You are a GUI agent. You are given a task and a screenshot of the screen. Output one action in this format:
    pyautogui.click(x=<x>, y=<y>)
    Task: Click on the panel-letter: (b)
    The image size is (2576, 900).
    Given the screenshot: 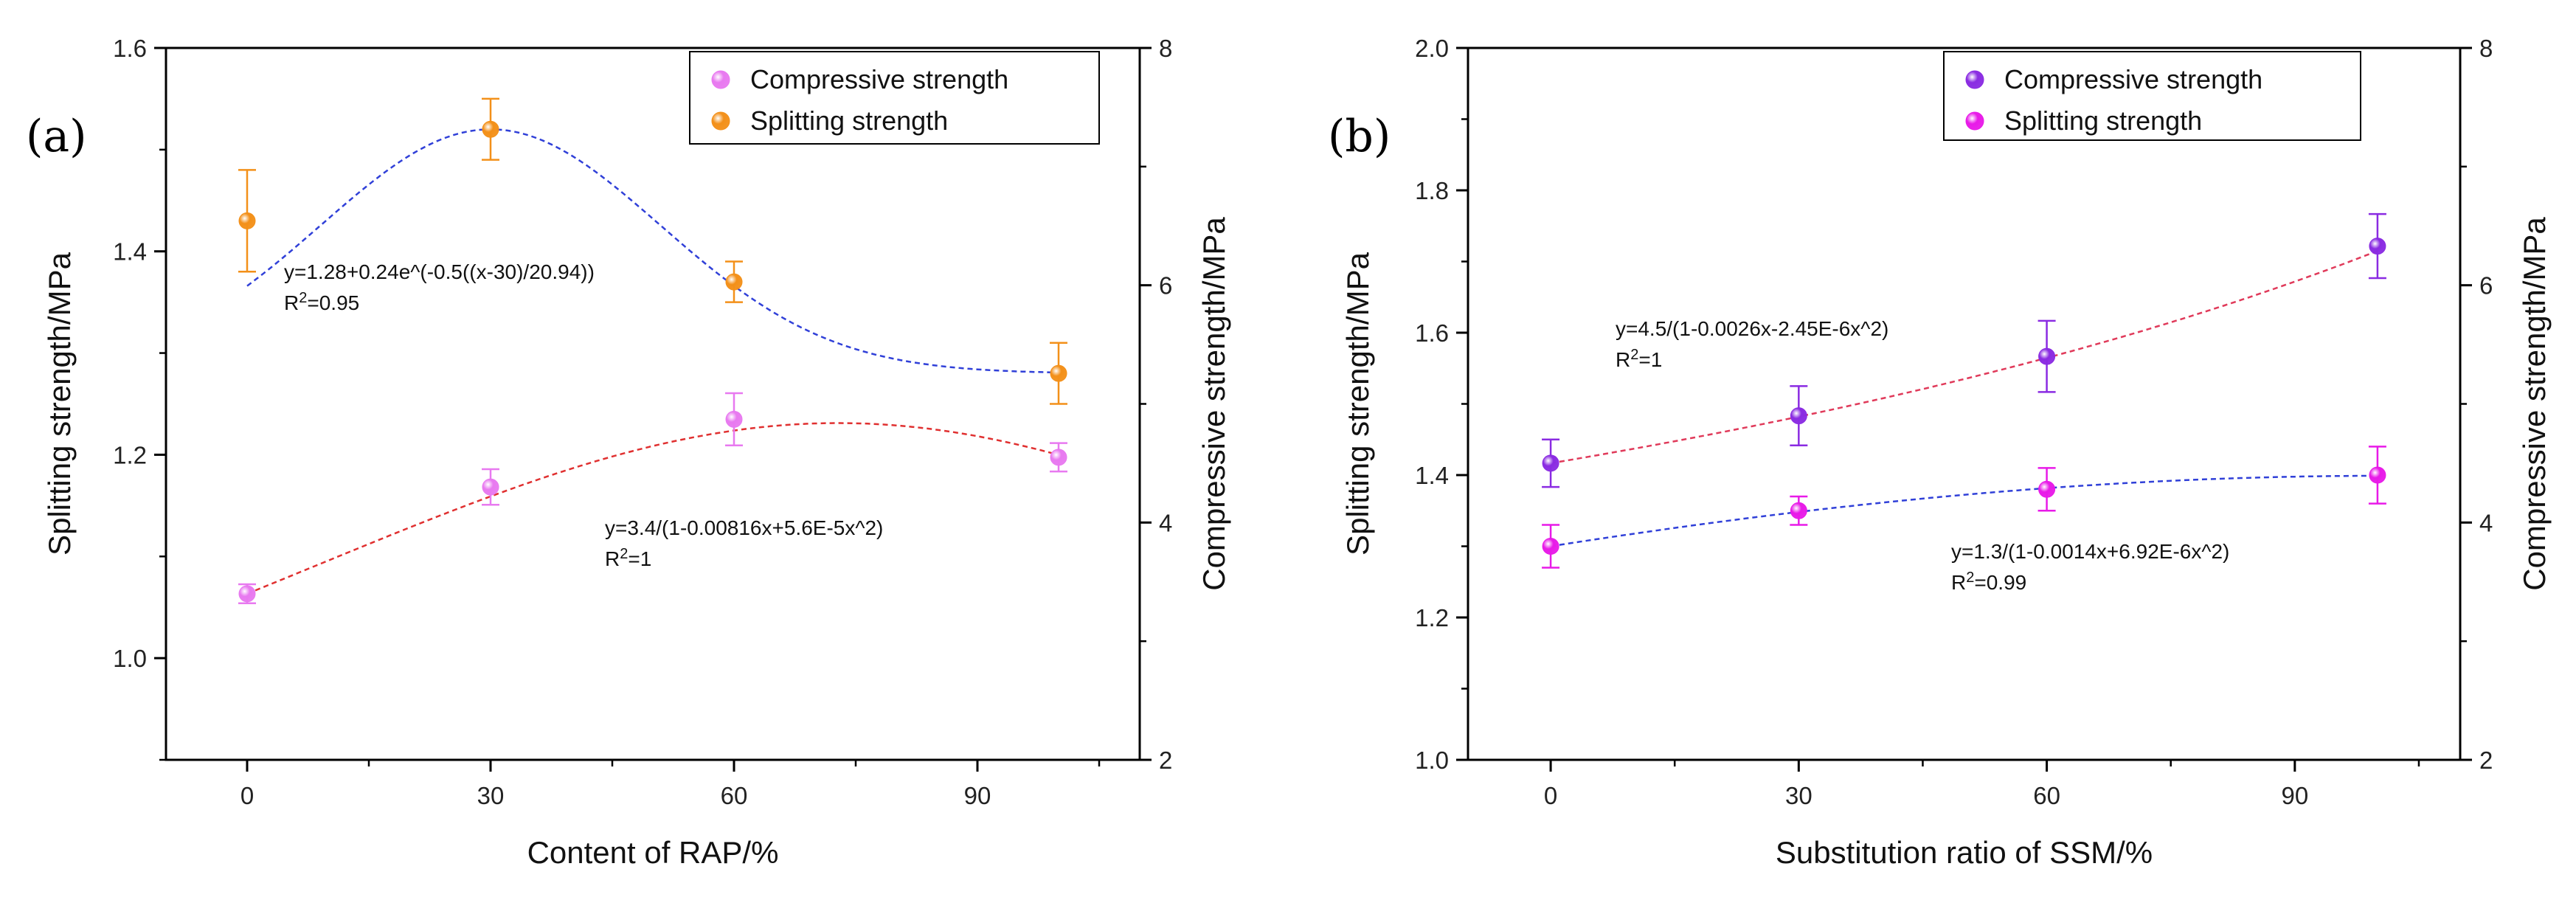 What is the action you would take?
    pyautogui.click(x=1360, y=136)
    